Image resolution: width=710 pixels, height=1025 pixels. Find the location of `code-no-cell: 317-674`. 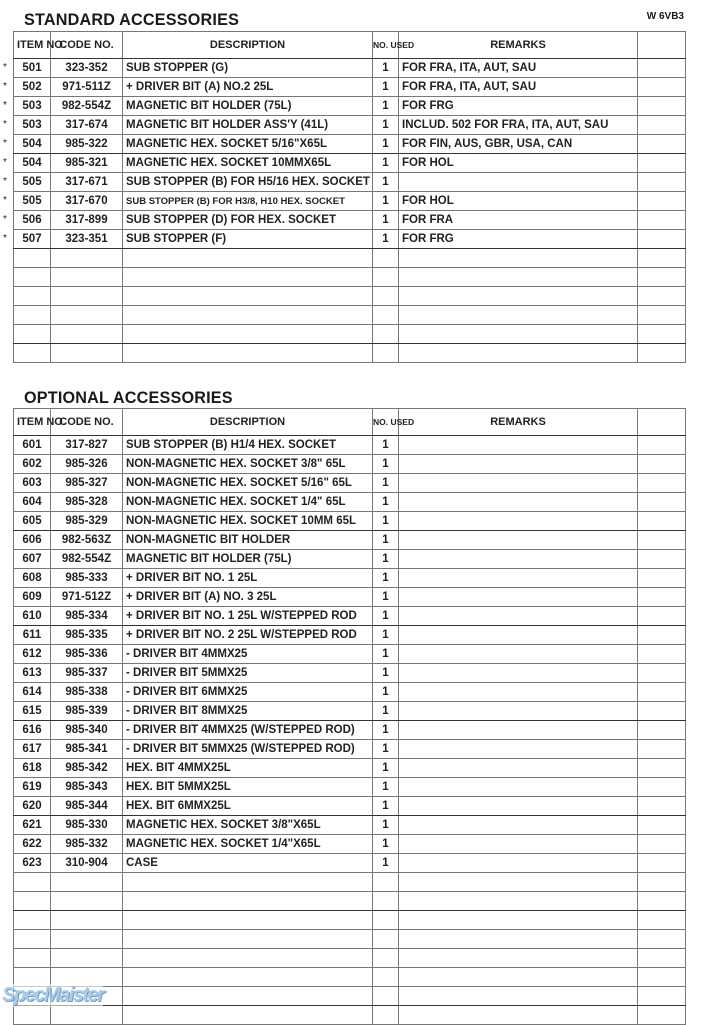

code-no-cell: 317-674 is located at coordinates (86, 125).